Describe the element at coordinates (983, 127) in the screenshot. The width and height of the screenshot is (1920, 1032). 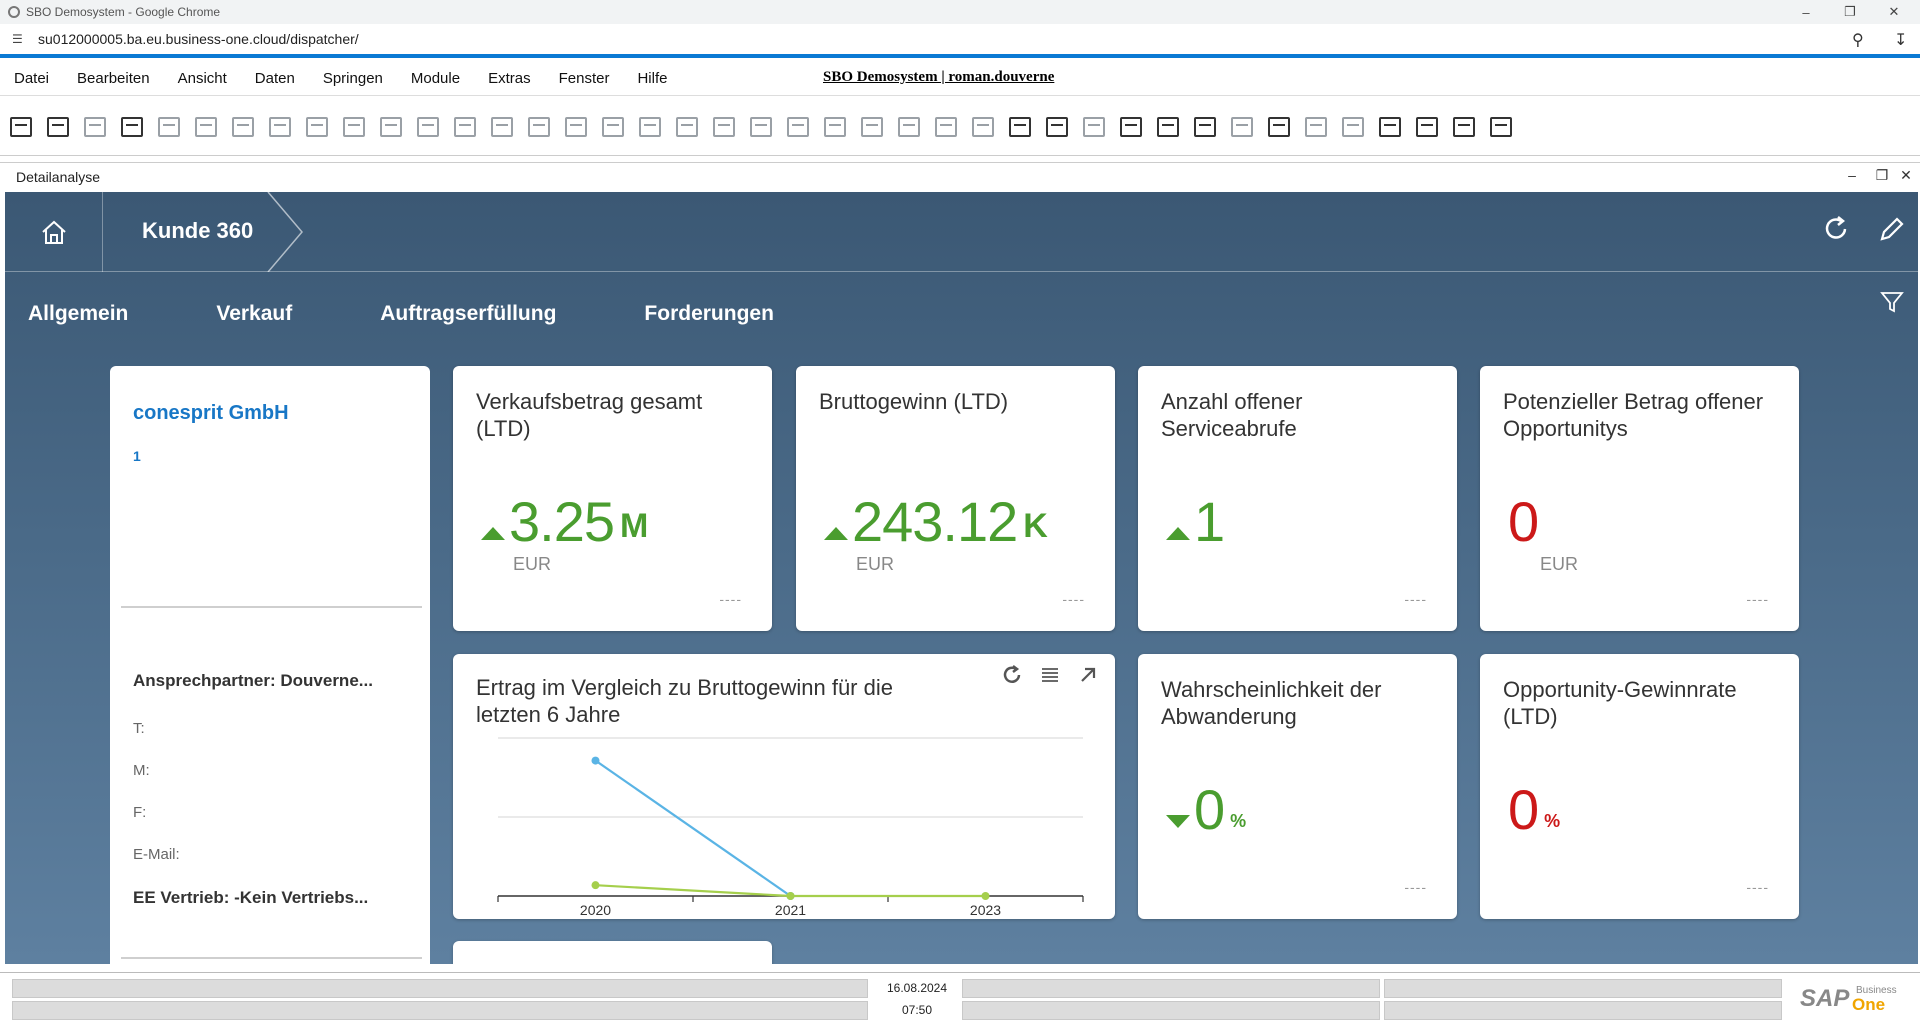
I see `settings-icon` at that location.